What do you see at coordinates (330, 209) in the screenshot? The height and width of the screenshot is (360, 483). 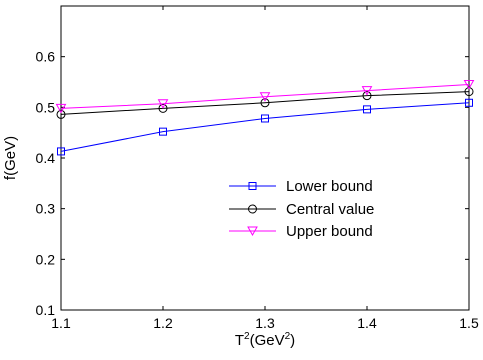 I see `legend-label-central-value: Central value` at bounding box center [330, 209].